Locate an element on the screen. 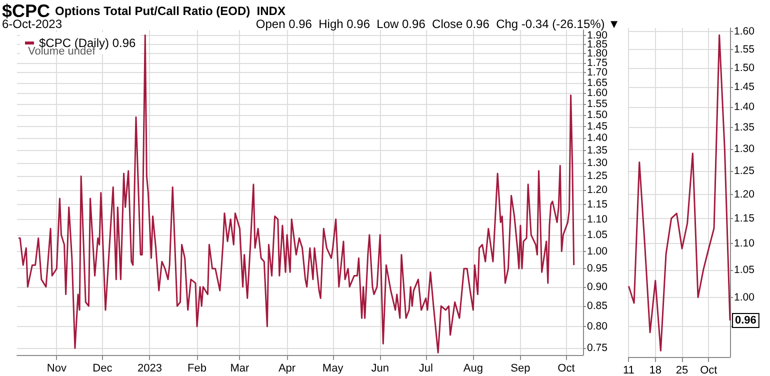 The height and width of the screenshot is (376, 770). x-tick-label: Jun is located at coordinates (380, 368).